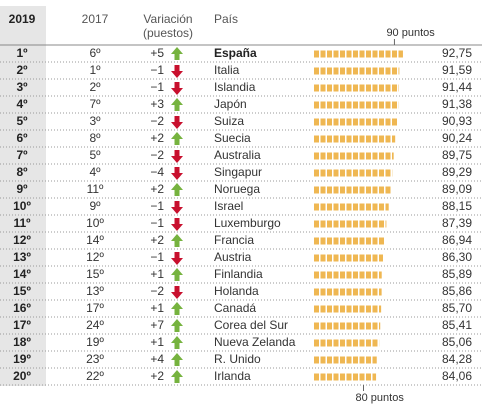 Image resolution: width=482 pixels, height=410 pixels. I want to click on rank-2017: 1º, so click(95, 70).